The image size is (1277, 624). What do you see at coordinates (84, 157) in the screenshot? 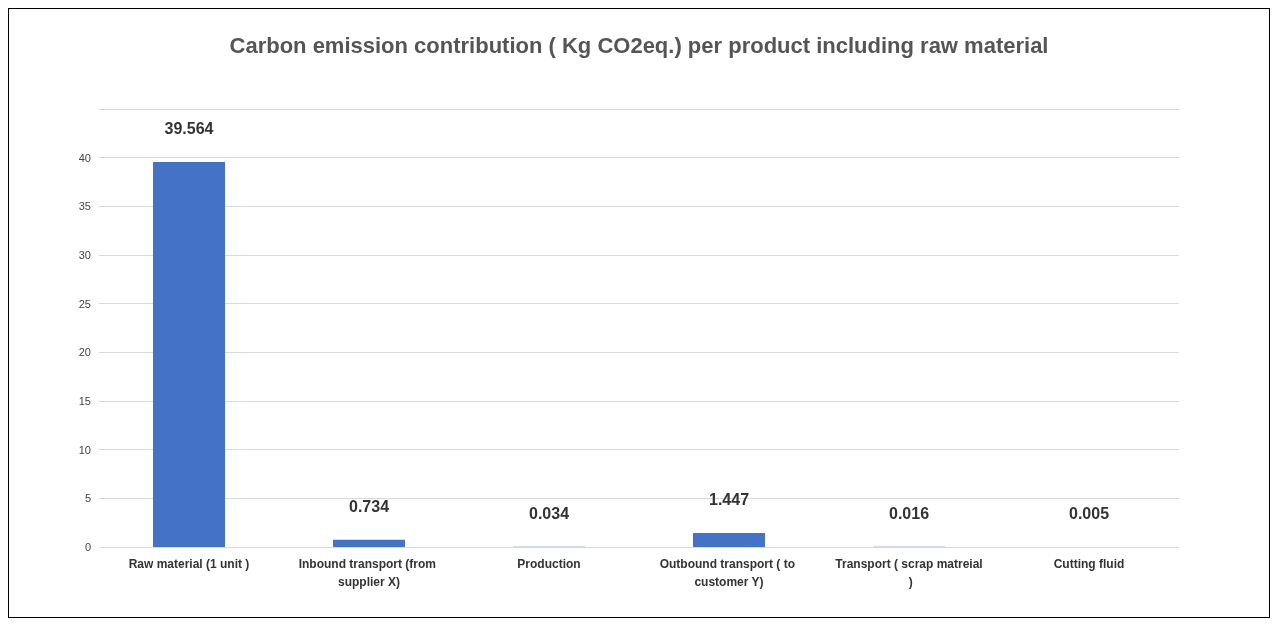
I see `y-tick-label: 40` at bounding box center [84, 157].